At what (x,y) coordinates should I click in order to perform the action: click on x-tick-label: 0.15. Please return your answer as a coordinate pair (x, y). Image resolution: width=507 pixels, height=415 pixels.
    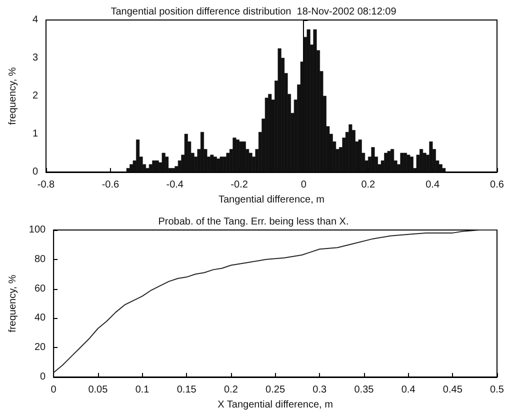
    Looking at the image, I should click on (186, 390).